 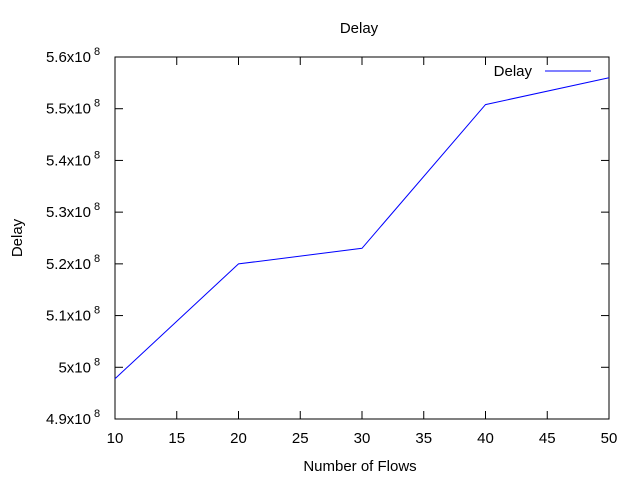 What do you see at coordinates (68, 57) in the screenshot?
I see `y-tick-label: 5.6x10` at bounding box center [68, 57].